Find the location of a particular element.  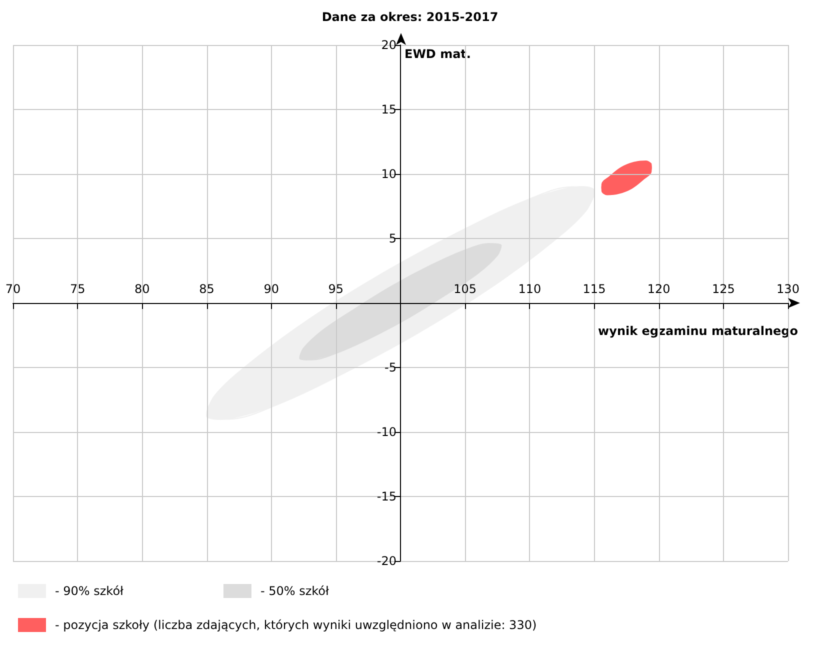

y-tick-label: -5 is located at coordinates (390, 367).